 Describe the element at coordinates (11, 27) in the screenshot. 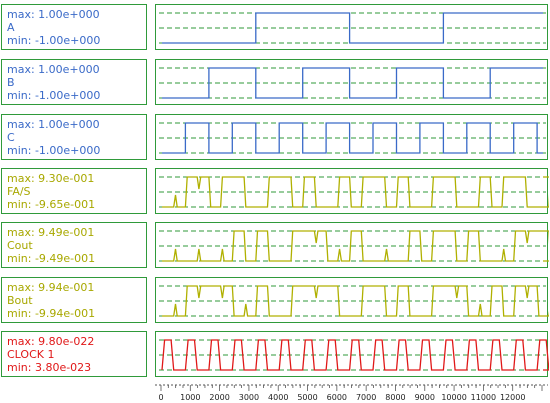

I see `signal-name: A` at that location.